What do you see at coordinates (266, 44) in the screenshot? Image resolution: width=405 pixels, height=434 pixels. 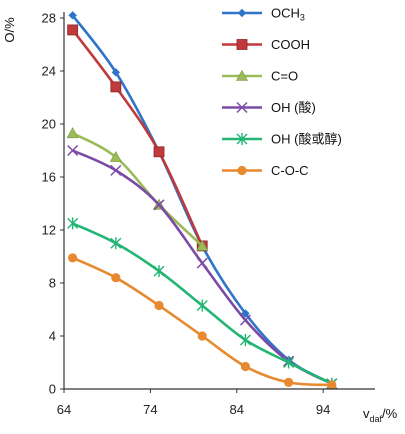 I see `legend-item-1: COOH` at bounding box center [266, 44].